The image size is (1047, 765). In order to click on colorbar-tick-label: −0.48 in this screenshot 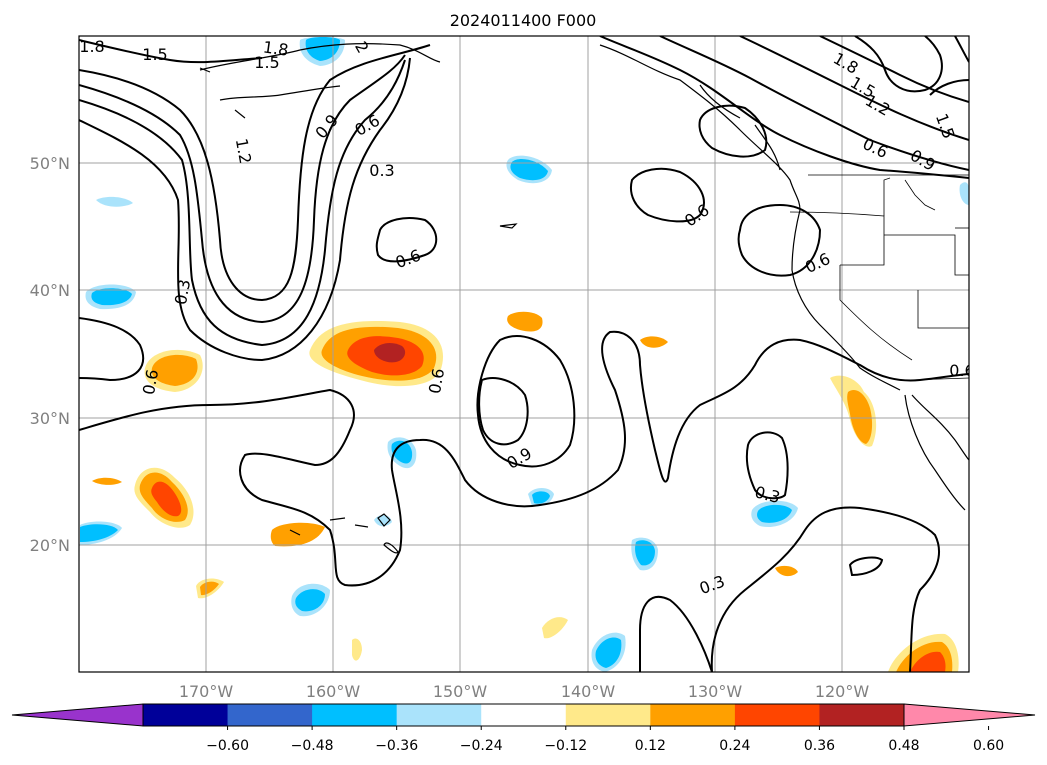, I will do `click(312, 746)`.